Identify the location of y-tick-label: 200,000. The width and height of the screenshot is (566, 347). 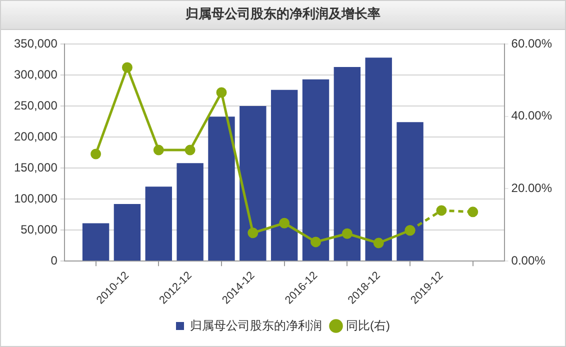
(36, 136).